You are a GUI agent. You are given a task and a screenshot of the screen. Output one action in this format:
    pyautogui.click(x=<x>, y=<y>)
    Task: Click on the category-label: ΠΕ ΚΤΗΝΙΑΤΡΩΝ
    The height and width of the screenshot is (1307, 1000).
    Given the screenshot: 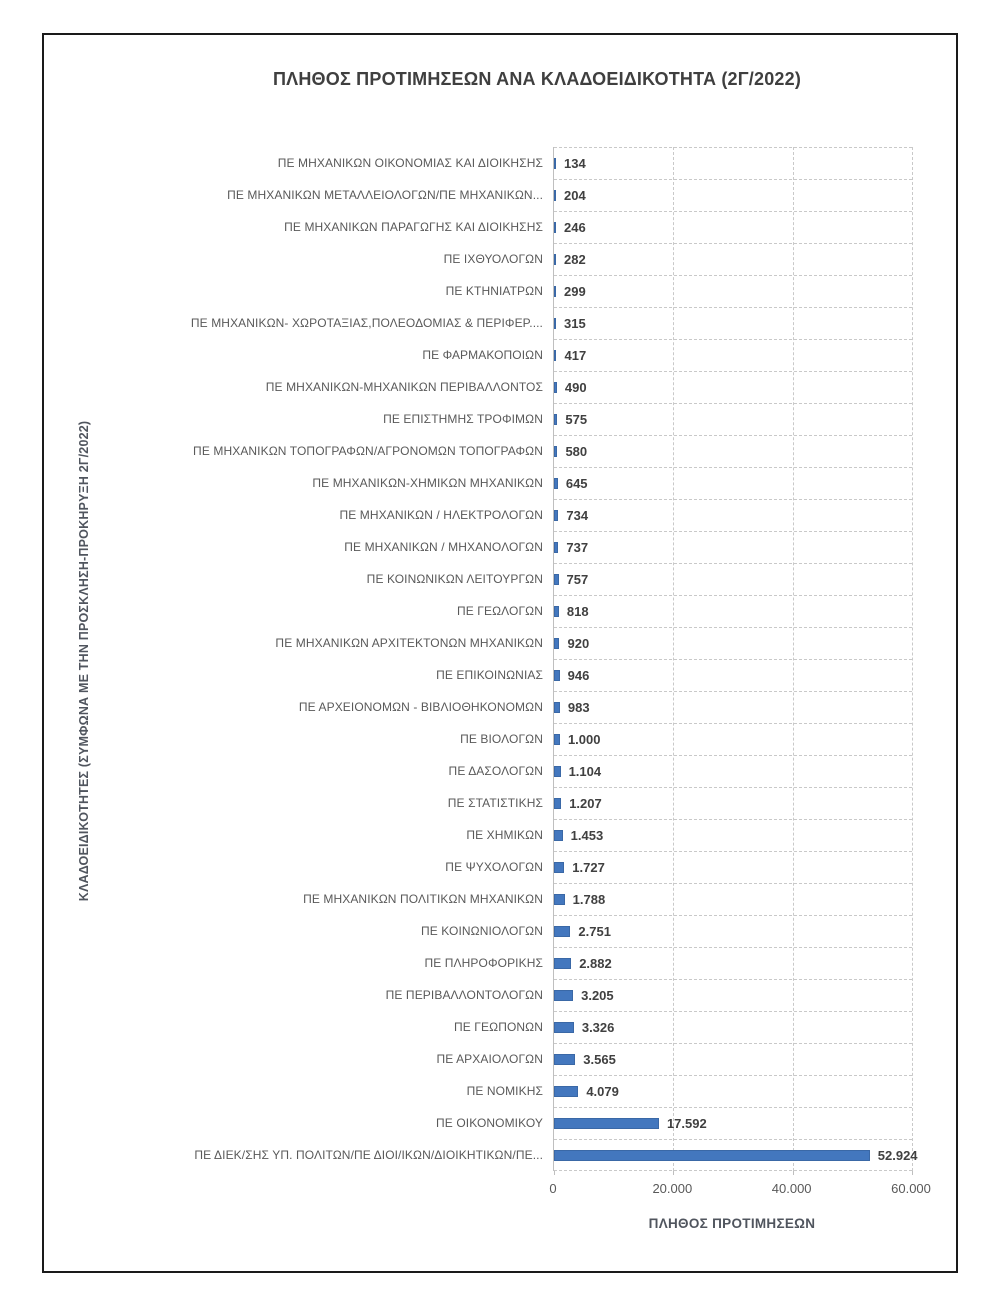 What is the action you would take?
    pyautogui.click(x=494, y=291)
    